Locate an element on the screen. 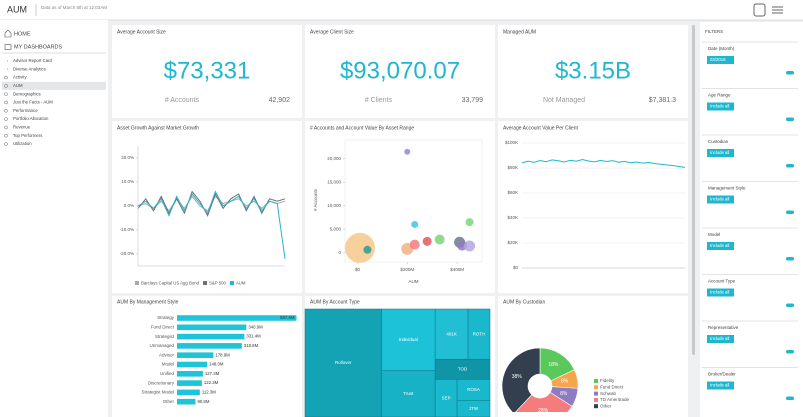  bar-label: Discretionary is located at coordinates (161, 382).